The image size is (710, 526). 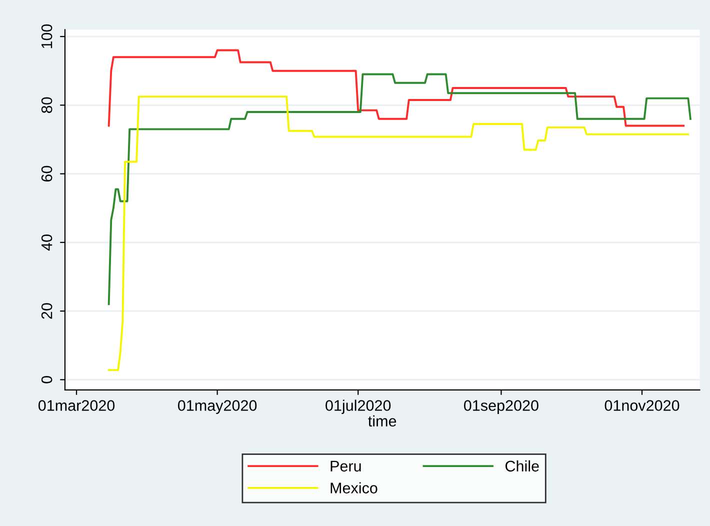 What do you see at coordinates (522, 466) in the screenshot?
I see `legend-label: Chile` at bounding box center [522, 466].